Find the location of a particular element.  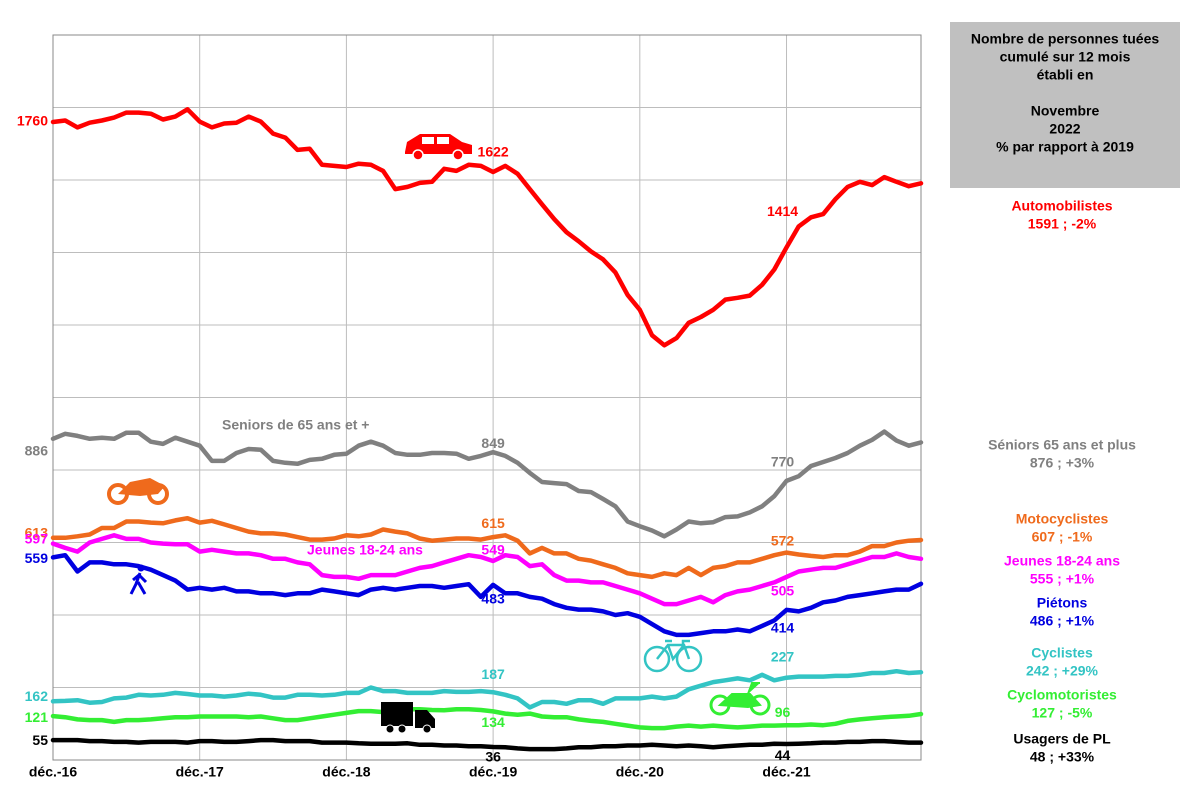

legend-label: Cyclomotoristes is located at coordinates (1062, 695).